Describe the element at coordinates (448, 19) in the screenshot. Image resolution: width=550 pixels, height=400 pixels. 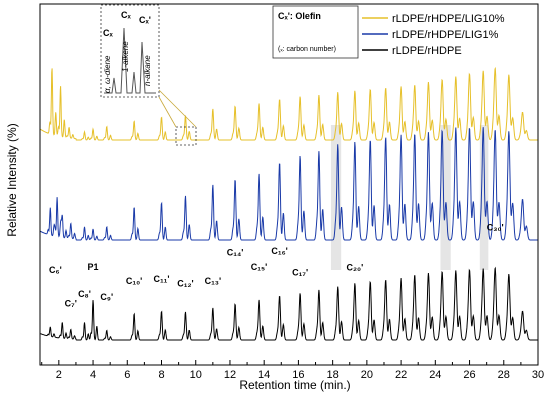
I see `legend-label-lig10: rLDPE/rHDPE/LIG10%` at that location.